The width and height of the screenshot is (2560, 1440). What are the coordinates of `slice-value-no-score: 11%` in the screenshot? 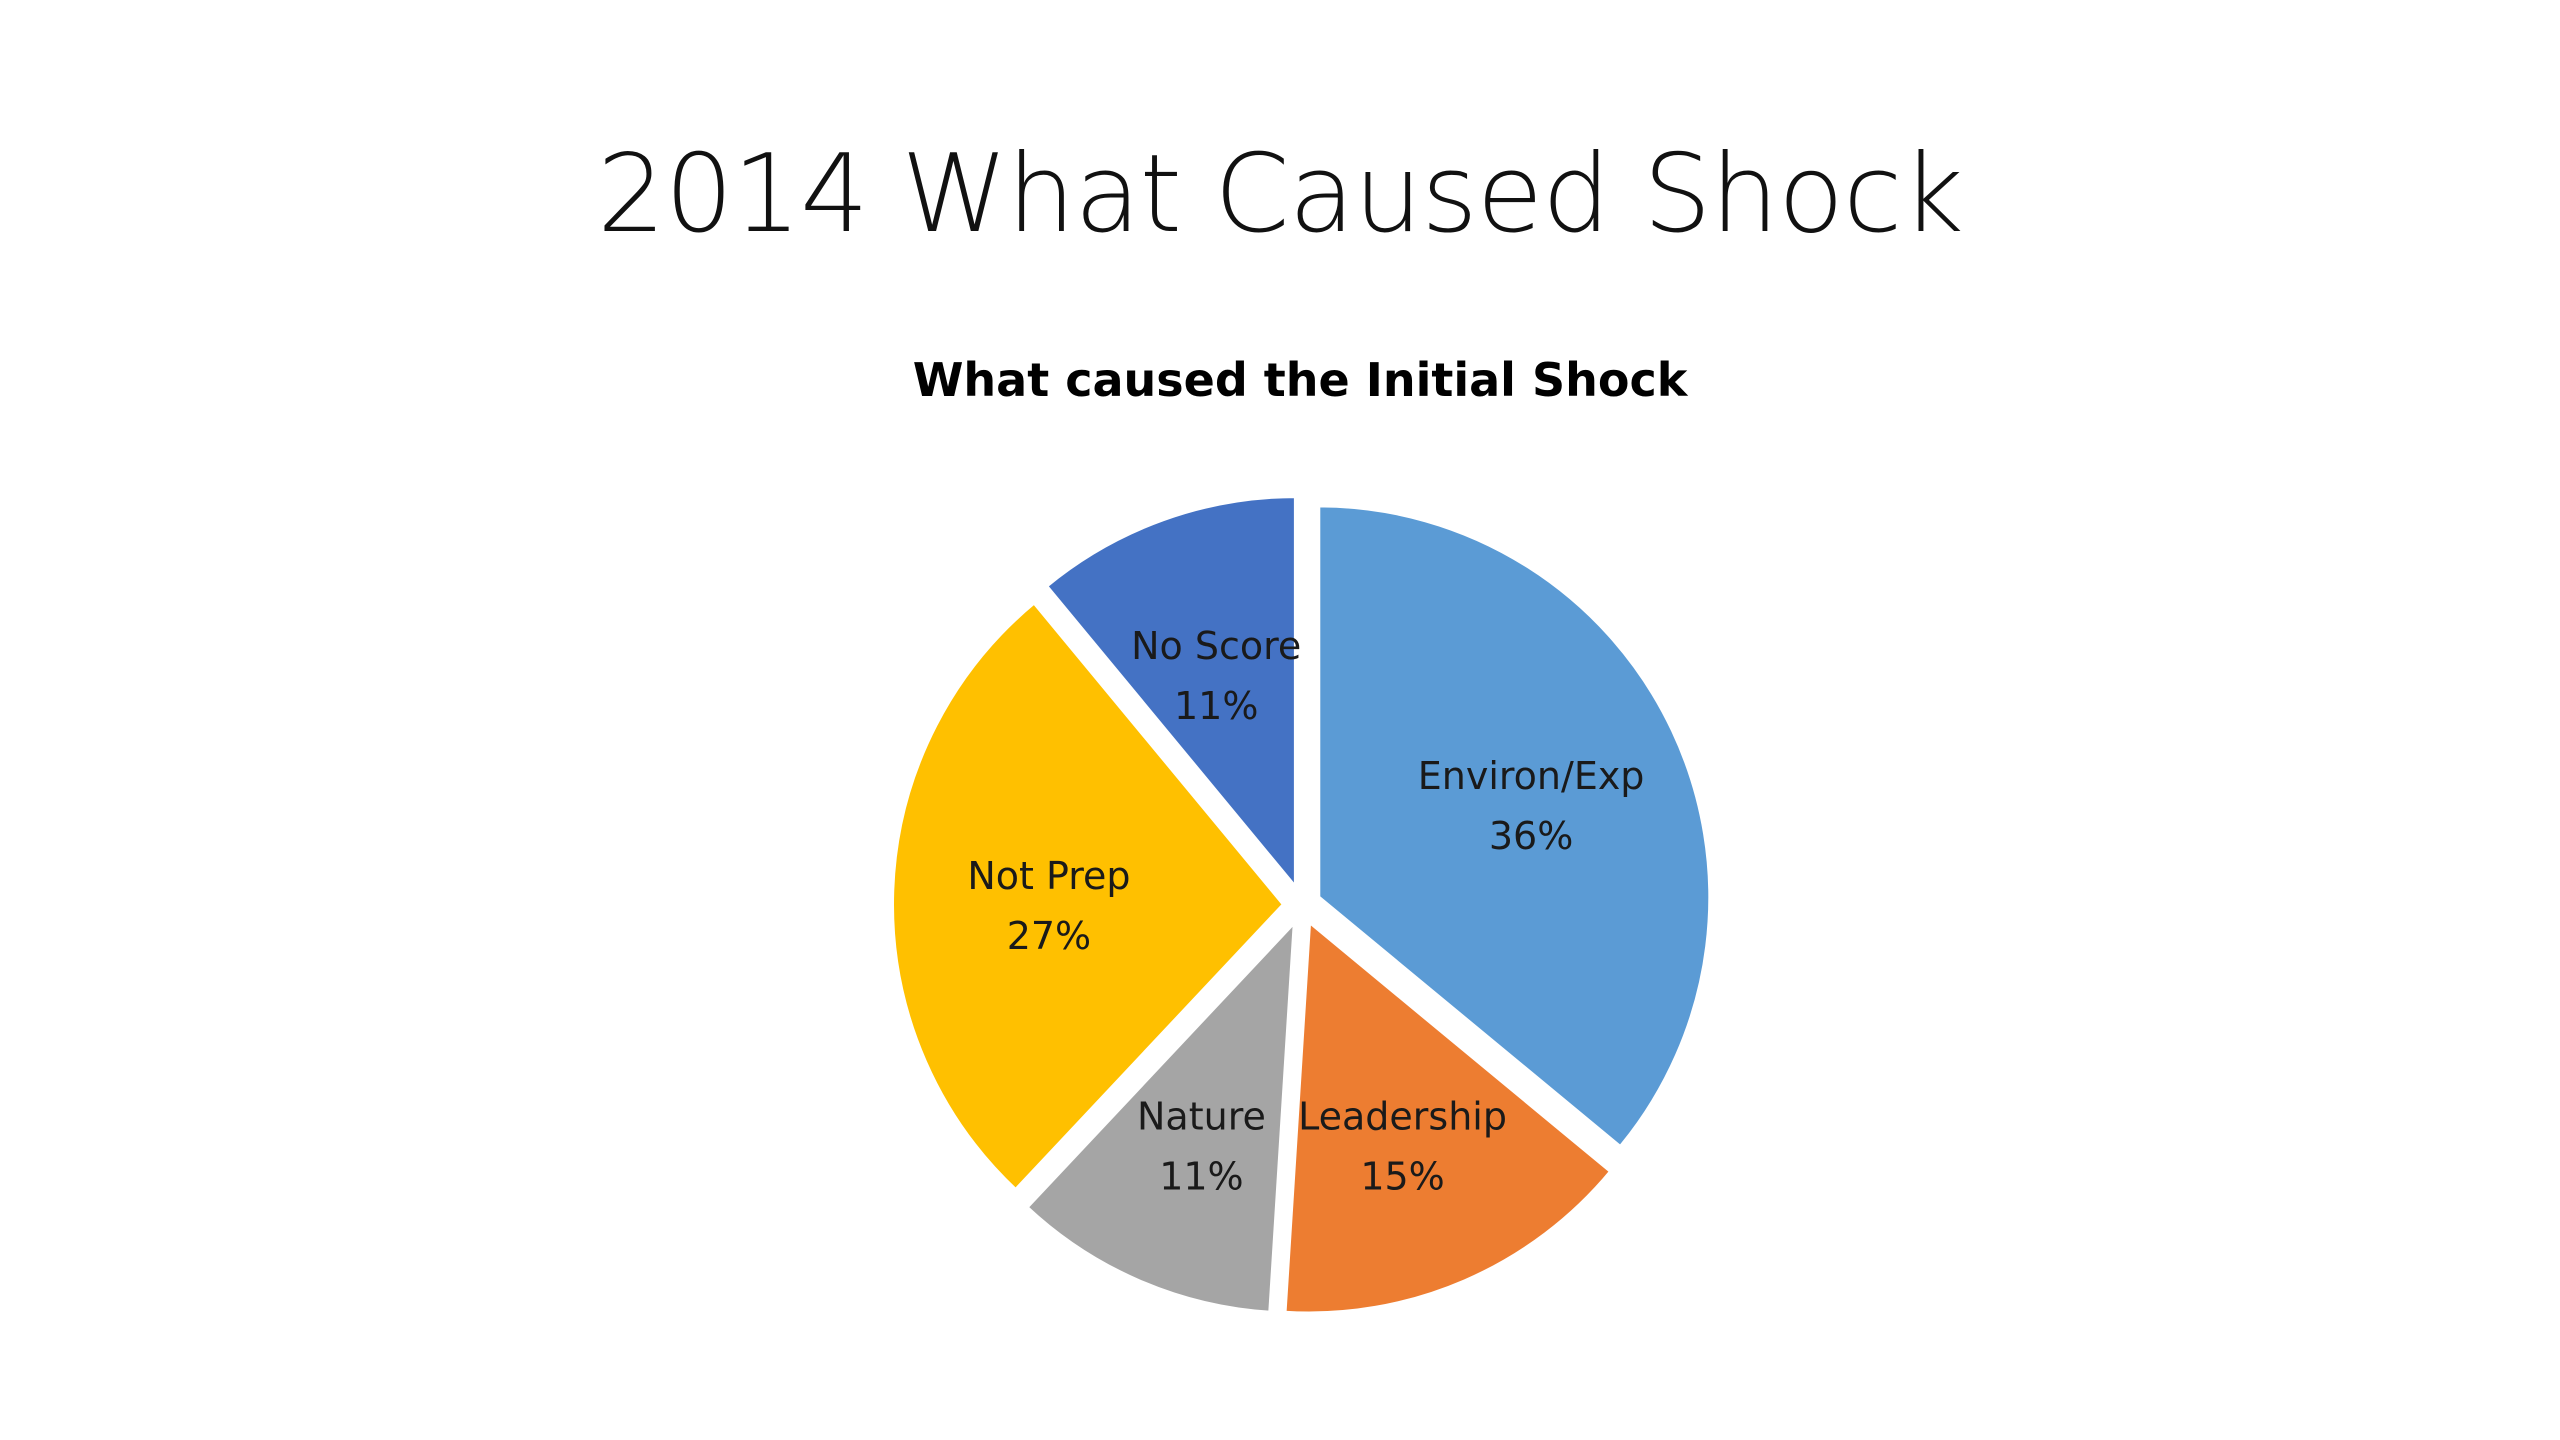 It's located at (1216, 706).